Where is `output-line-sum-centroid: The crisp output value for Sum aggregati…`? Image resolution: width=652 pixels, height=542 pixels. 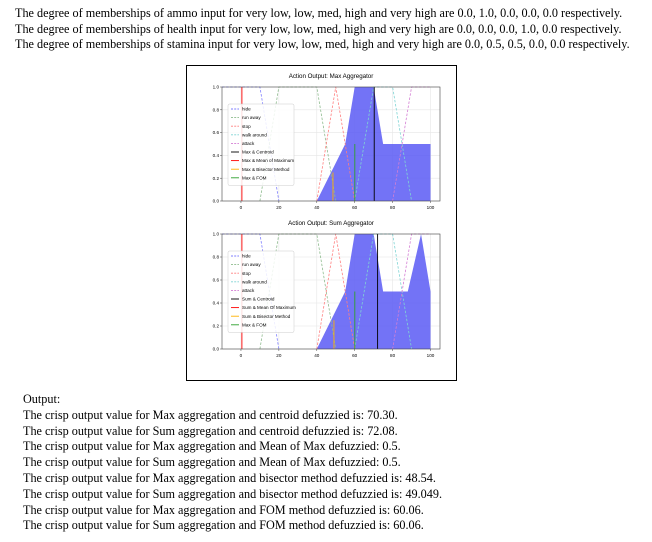
output-line-sum-centroid: The crisp output value for Sum aggregati… is located at coordinates (210, 430).